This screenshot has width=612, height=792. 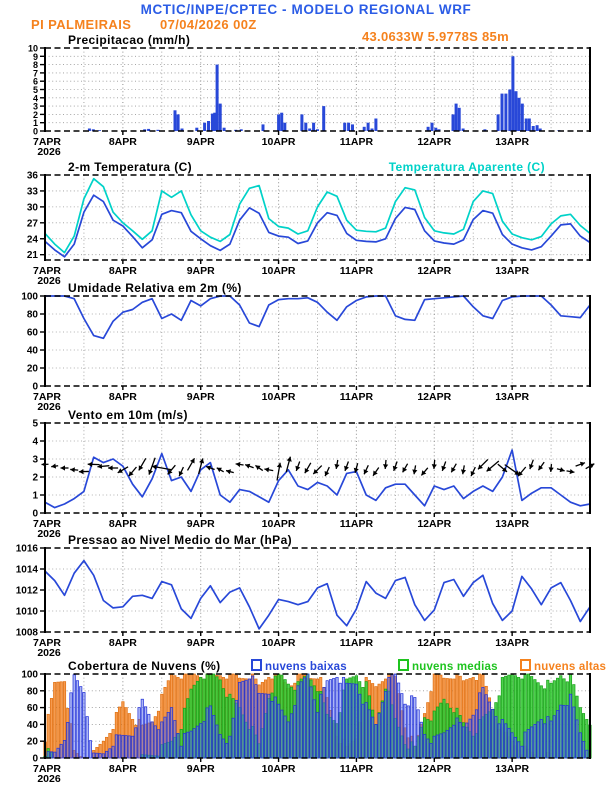 What do you see at coordinates (155, 288) in the screenshot?
I see `humidity-panel-title: Umidade Relativa em 2m (%)` at bounding box center [155, 288].